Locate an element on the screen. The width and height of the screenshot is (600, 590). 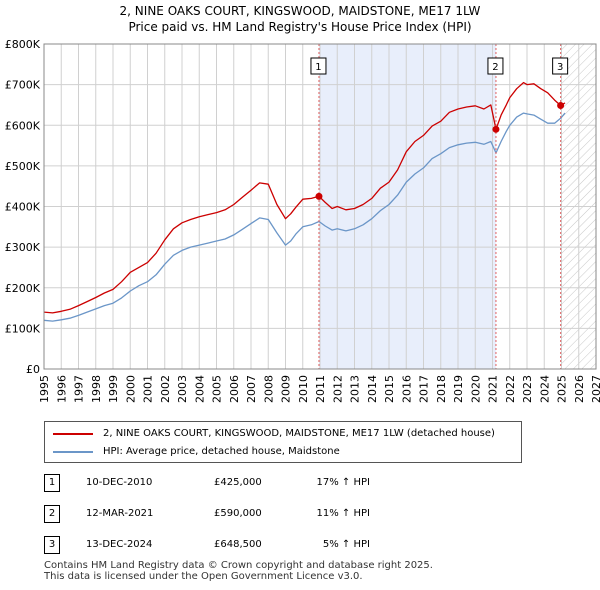
x-tick-label: 2004 is located at coordinates (199, 389).